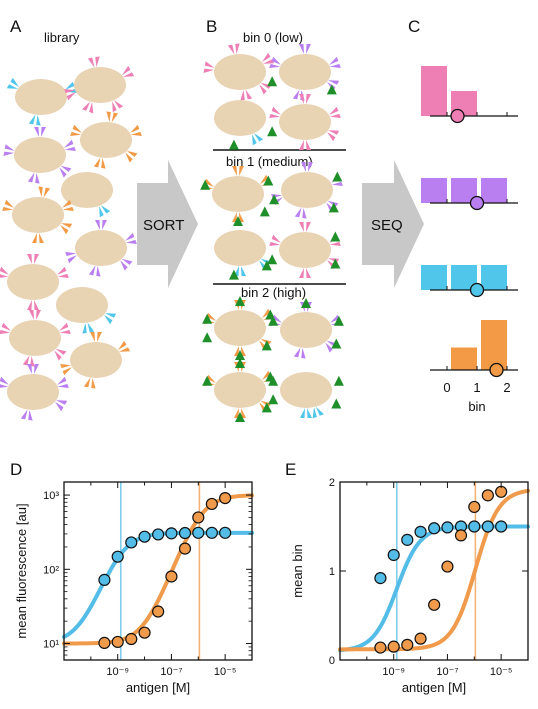  I want to click on y-axis-label: mean bin, so click(297, 570).